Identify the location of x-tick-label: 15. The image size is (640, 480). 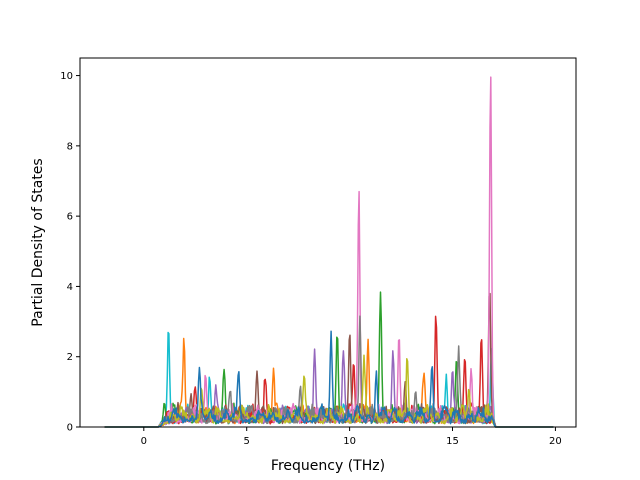
(452, 441).